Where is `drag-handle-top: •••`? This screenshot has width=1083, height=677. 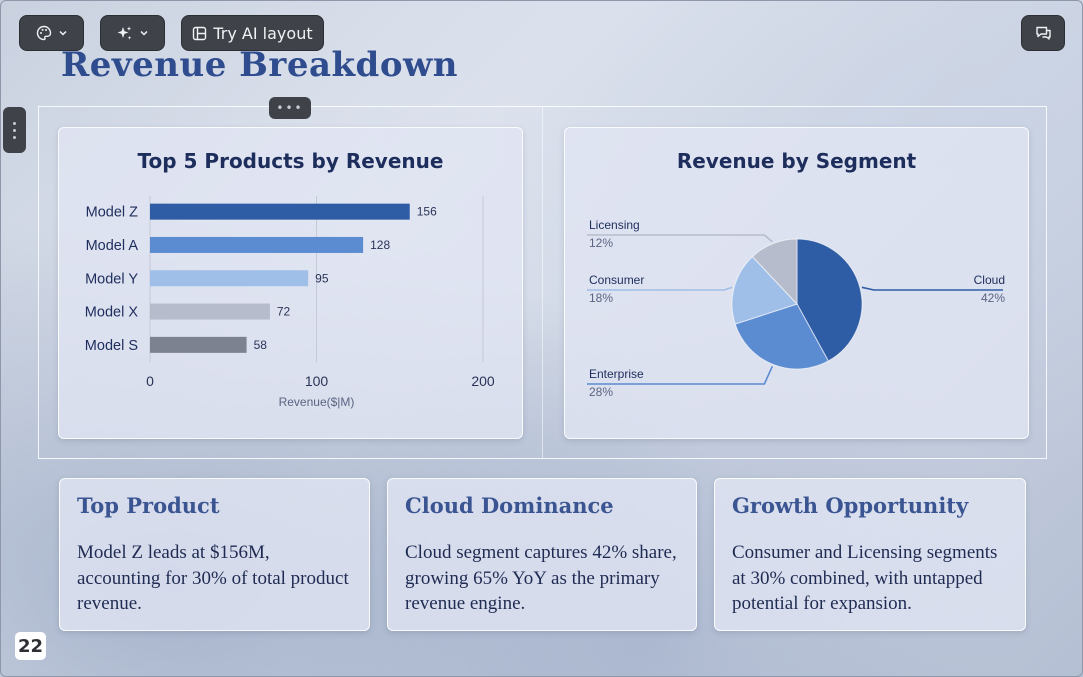 drag-handle-top: ••• is located at coordinates (290, 108).